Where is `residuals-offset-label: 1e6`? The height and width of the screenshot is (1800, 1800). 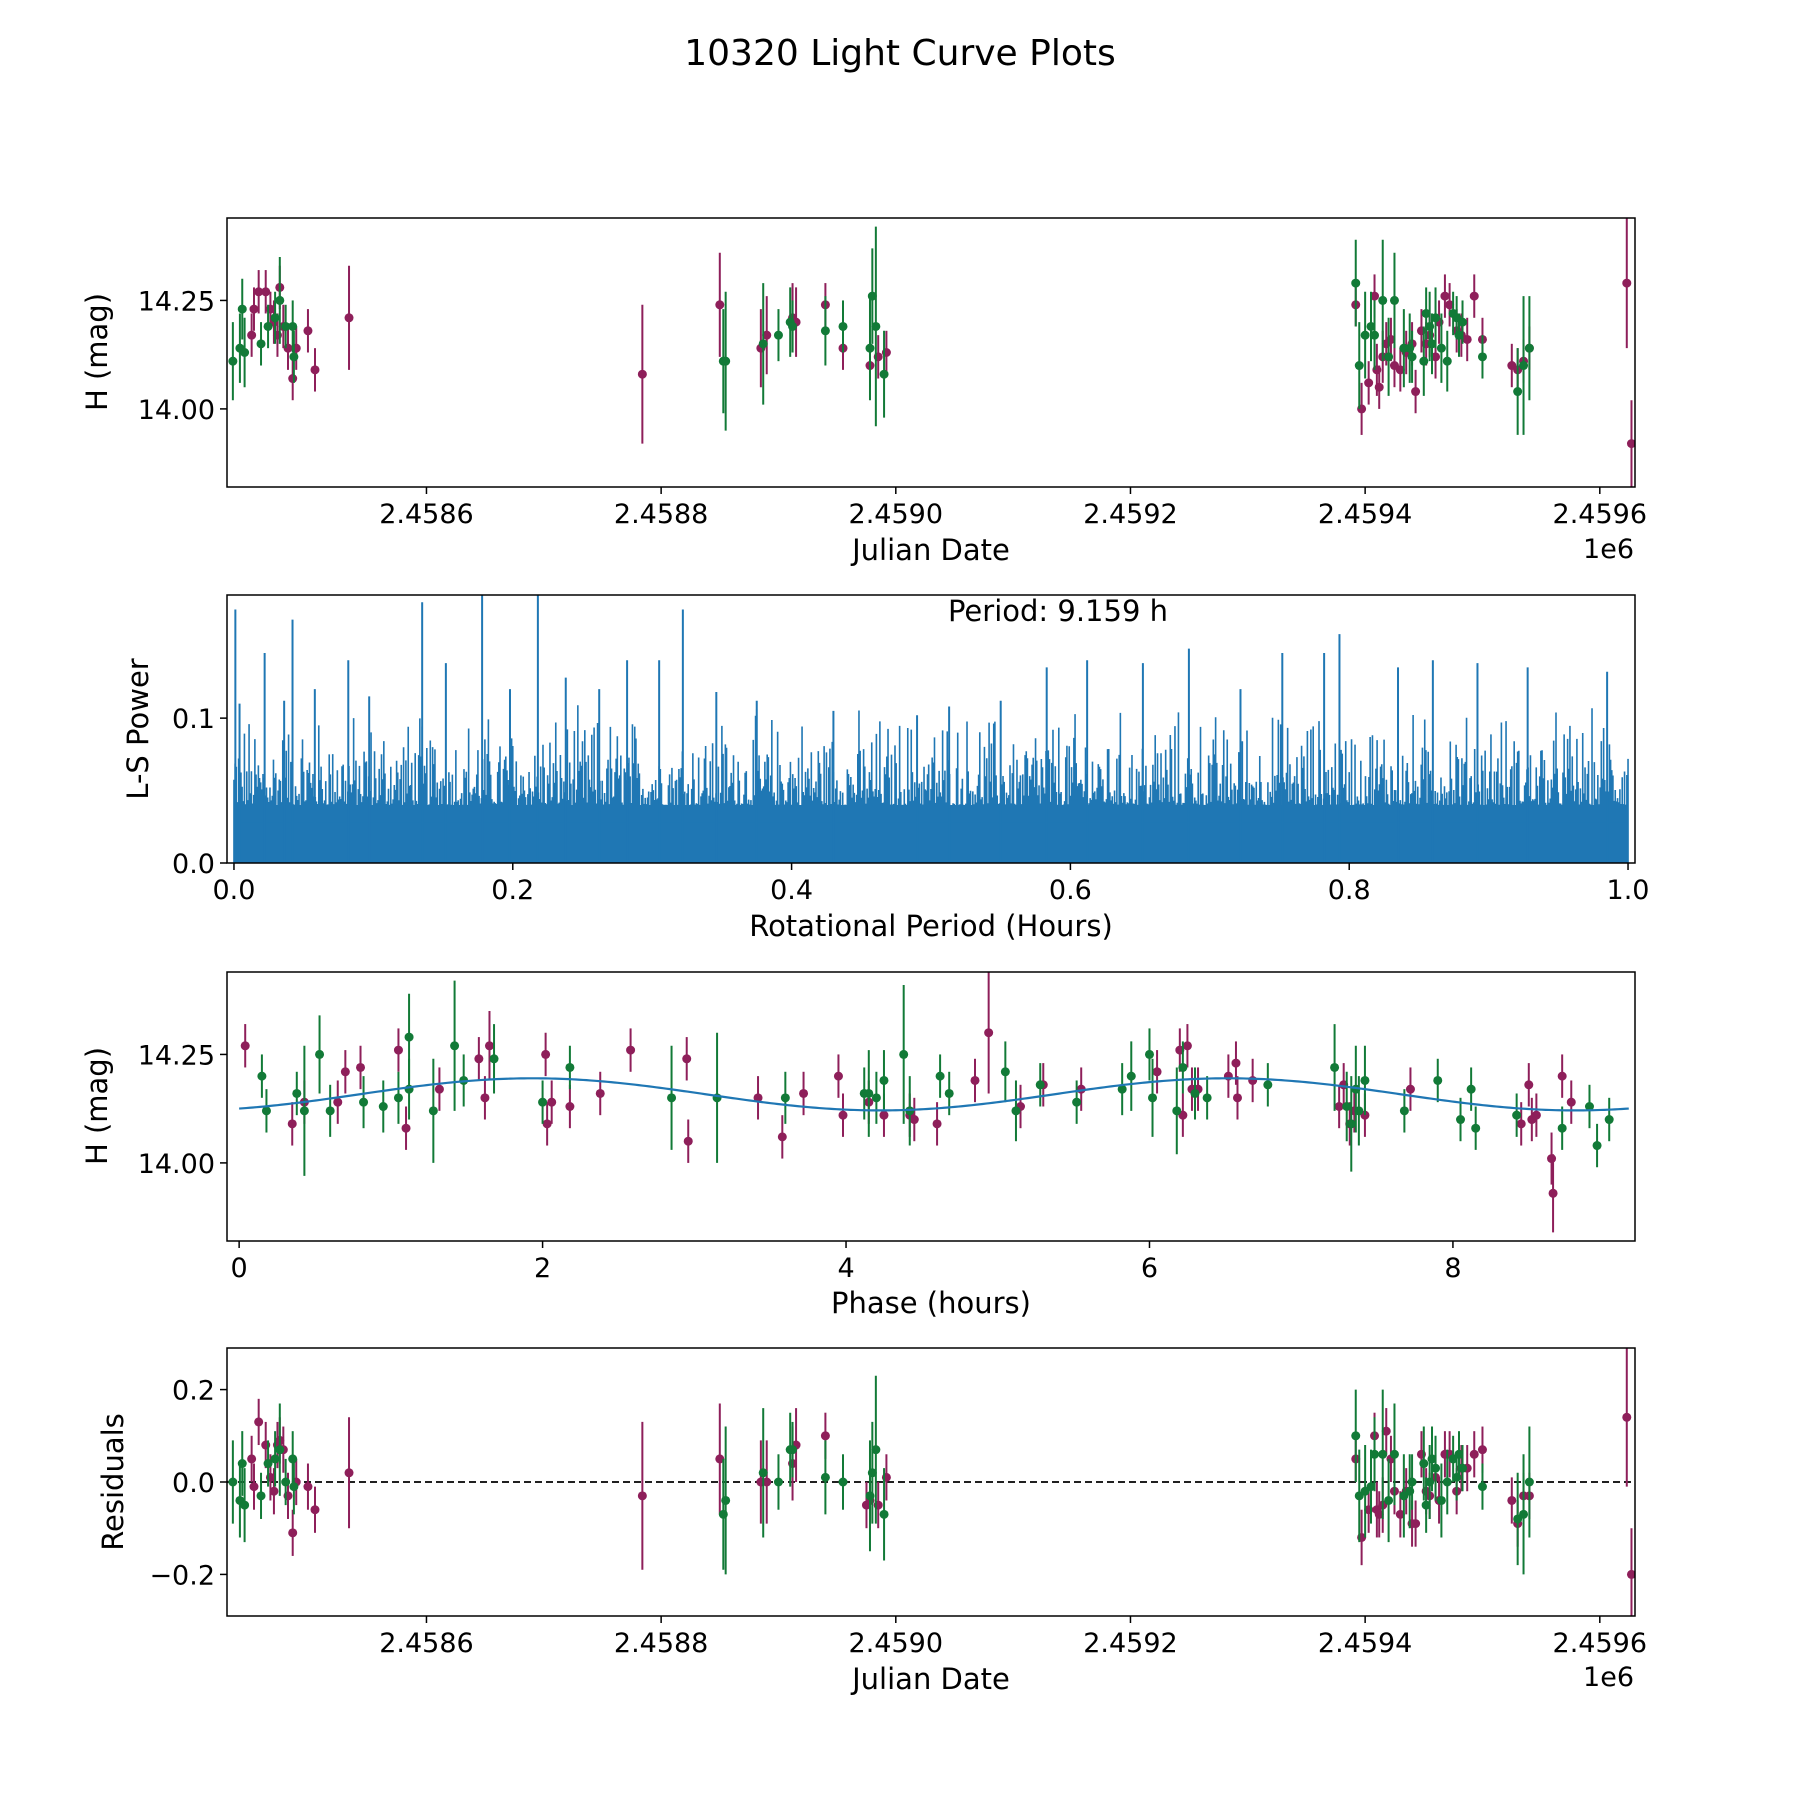 residuals-offset-label: 1e6 is located at coordinates (1608, 1677).